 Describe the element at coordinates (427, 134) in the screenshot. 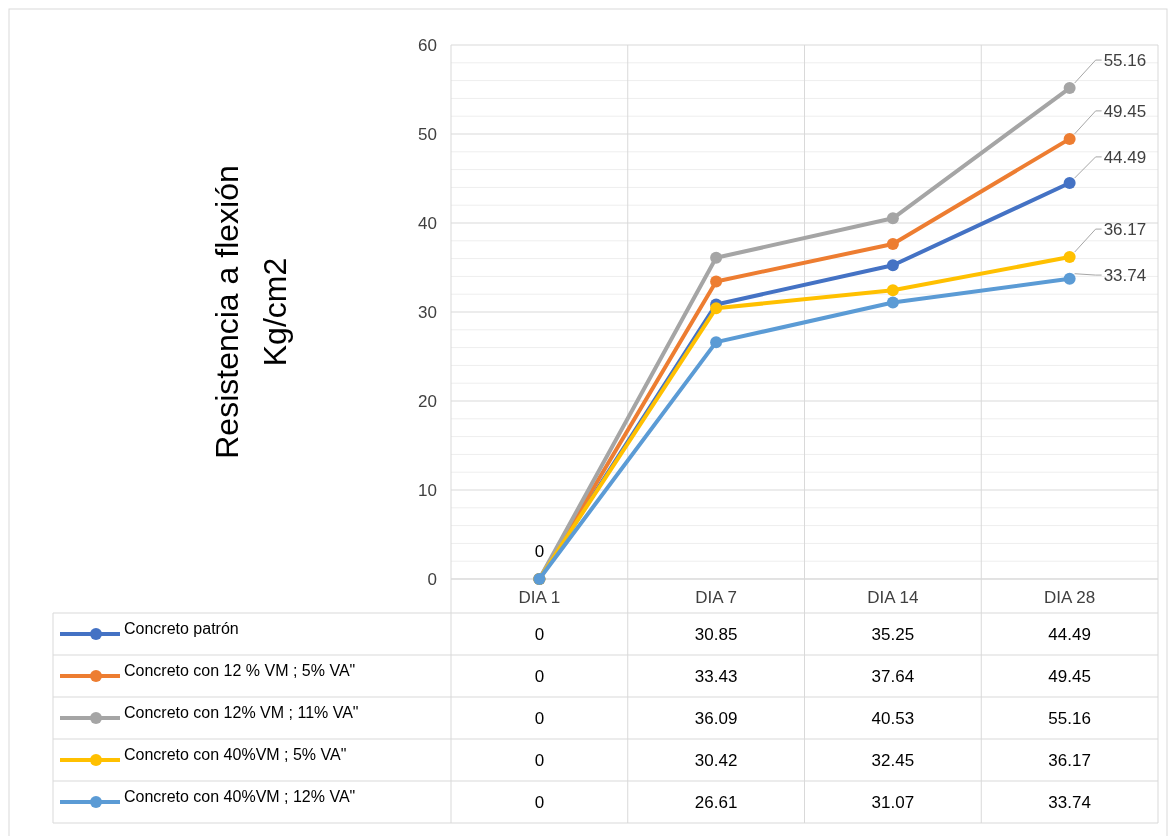

I see `y-tick-label: 50` at that location.